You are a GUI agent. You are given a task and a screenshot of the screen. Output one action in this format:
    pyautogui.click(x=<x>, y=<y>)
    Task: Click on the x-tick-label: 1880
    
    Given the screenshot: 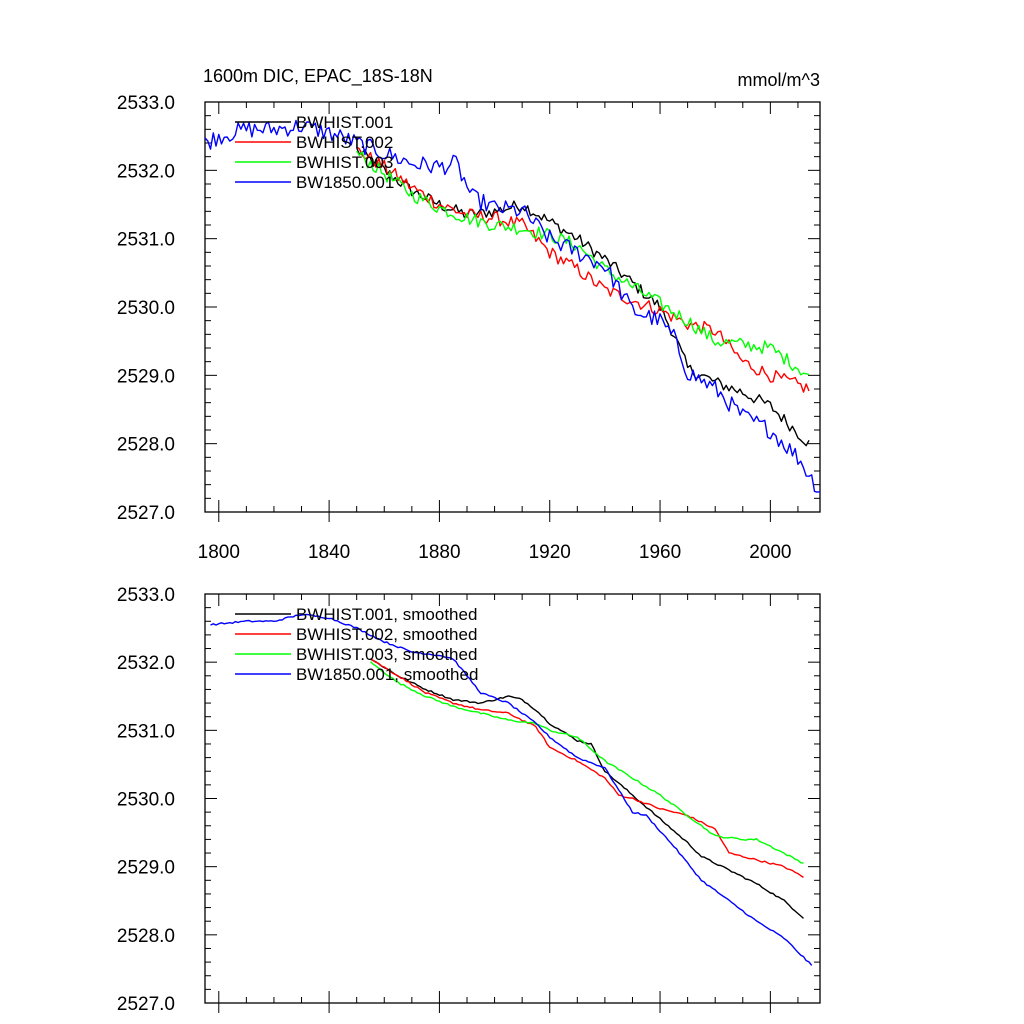 What is the action you would take?
    pyautogui.click(x=439, y=552)
    